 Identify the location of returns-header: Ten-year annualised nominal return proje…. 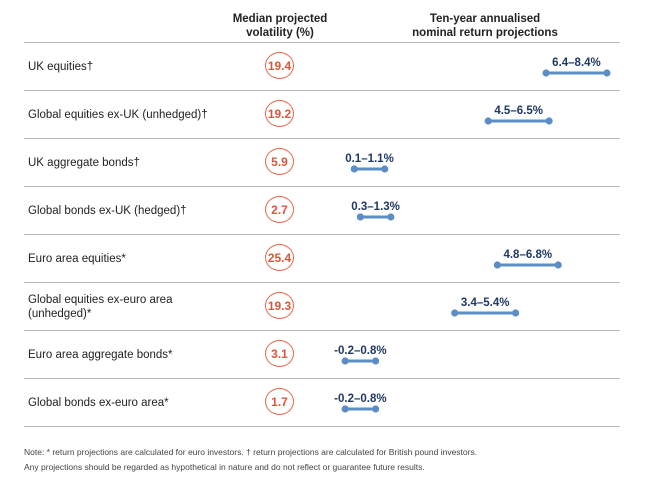
(485, 26).